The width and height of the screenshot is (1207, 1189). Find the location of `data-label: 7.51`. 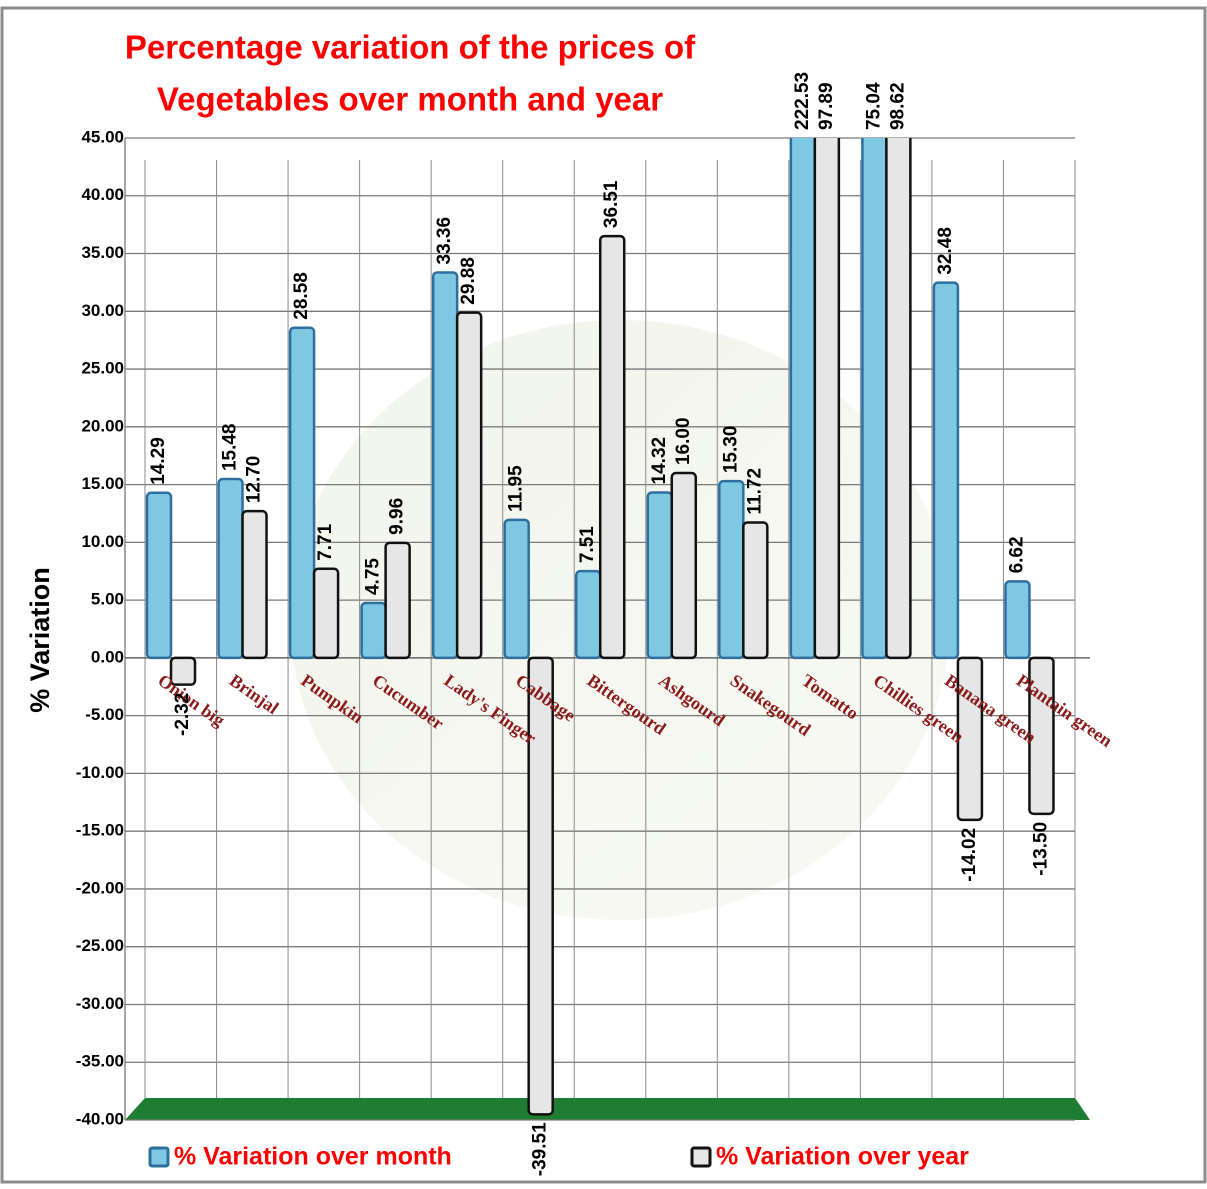

data-label: 7.51 is located at coordinates (587, 544).